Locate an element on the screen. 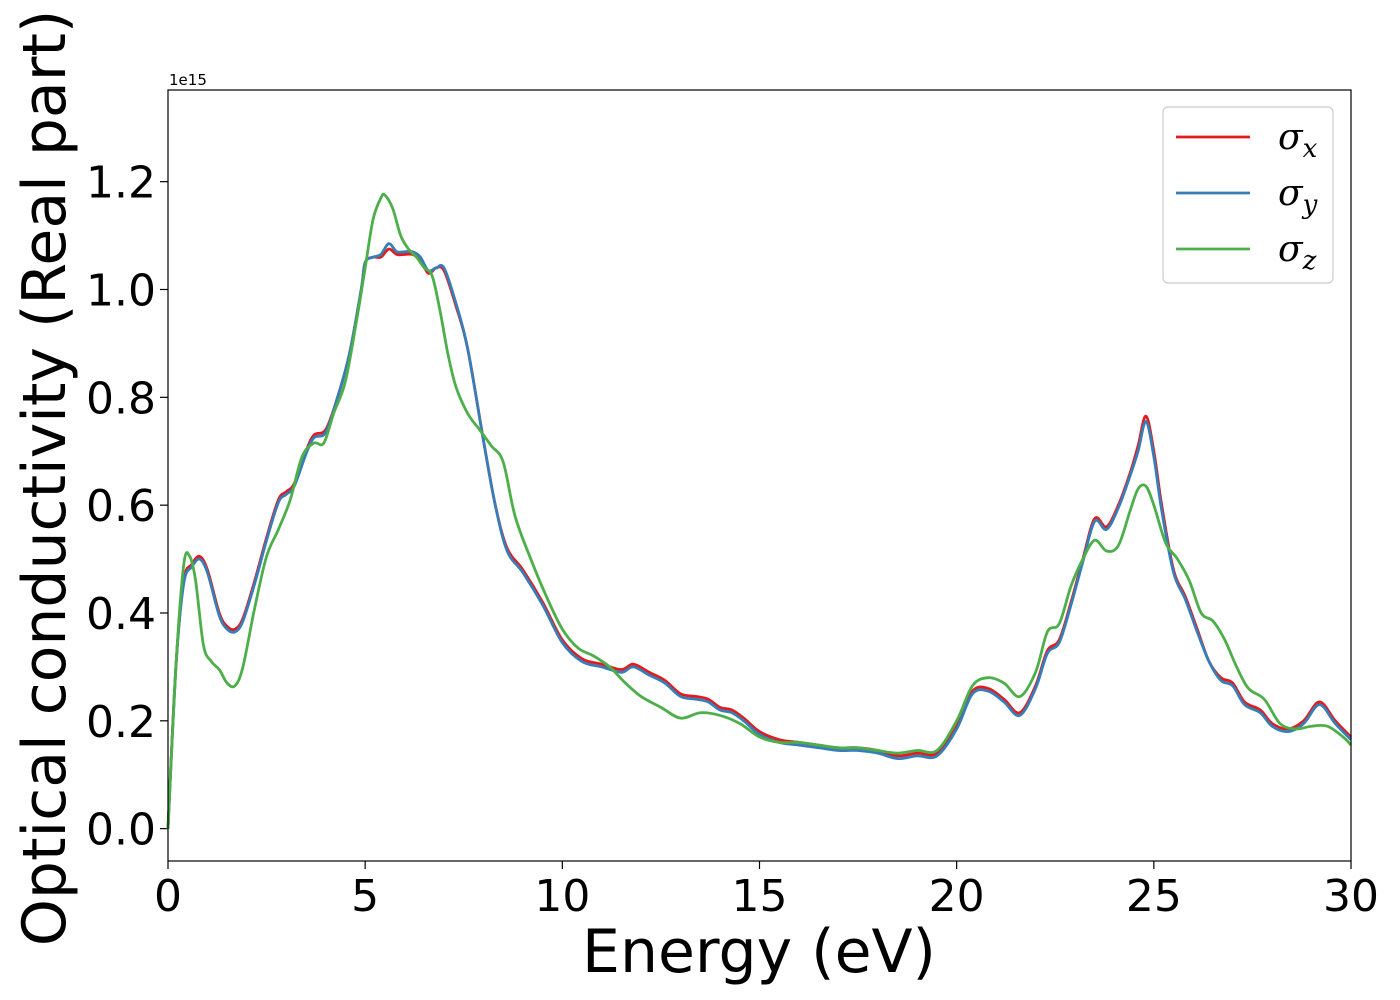  x-tick-label: 25 is located at coordinates (1154, 896).